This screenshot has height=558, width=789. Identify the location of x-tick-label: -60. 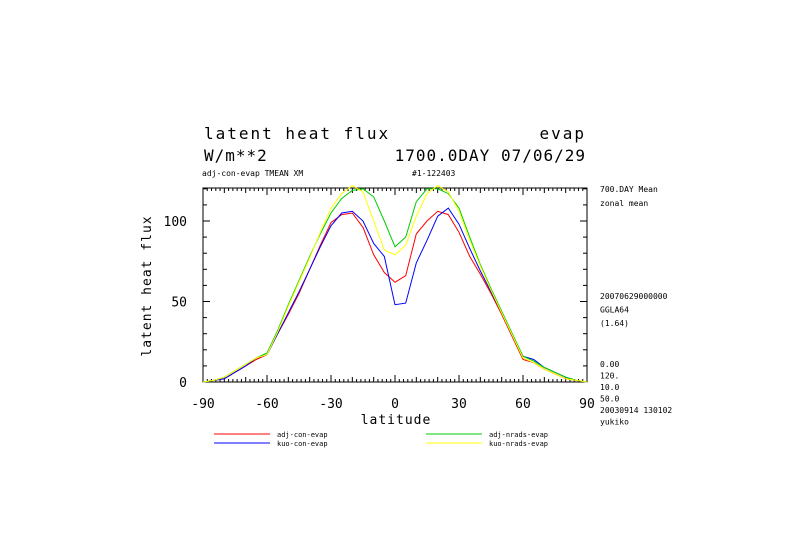
(266, 404).